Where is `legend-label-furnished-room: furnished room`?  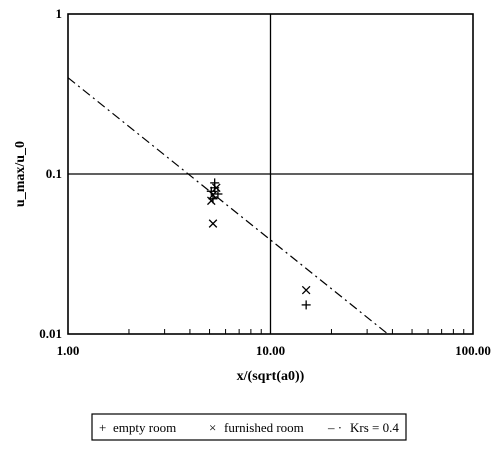 legend-label-furnished-room: furnished room is located at coordinates (264, 427).